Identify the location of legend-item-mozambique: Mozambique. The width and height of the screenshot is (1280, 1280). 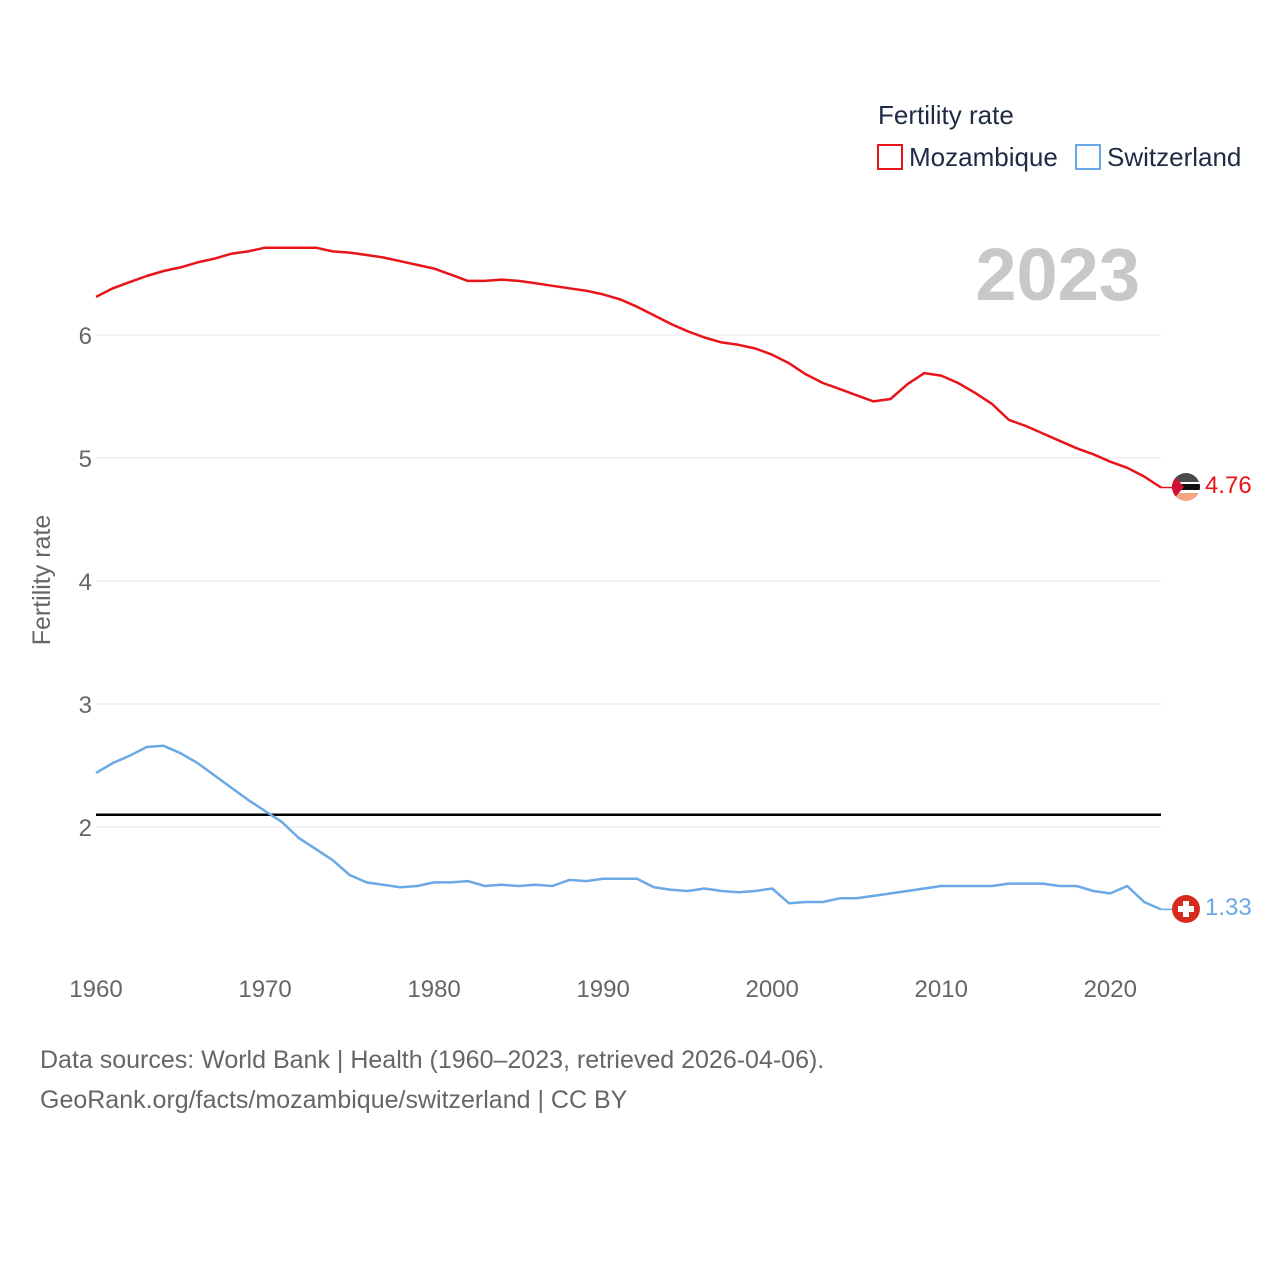
(967, 157).